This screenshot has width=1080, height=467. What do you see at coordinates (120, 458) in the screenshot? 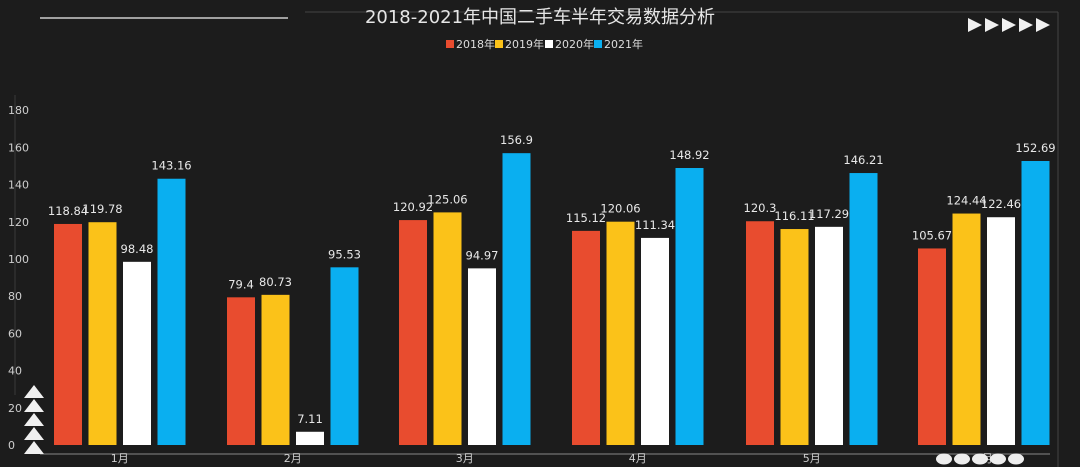
I see `x-tick-label: 1月` at bounding box center [120, 458].